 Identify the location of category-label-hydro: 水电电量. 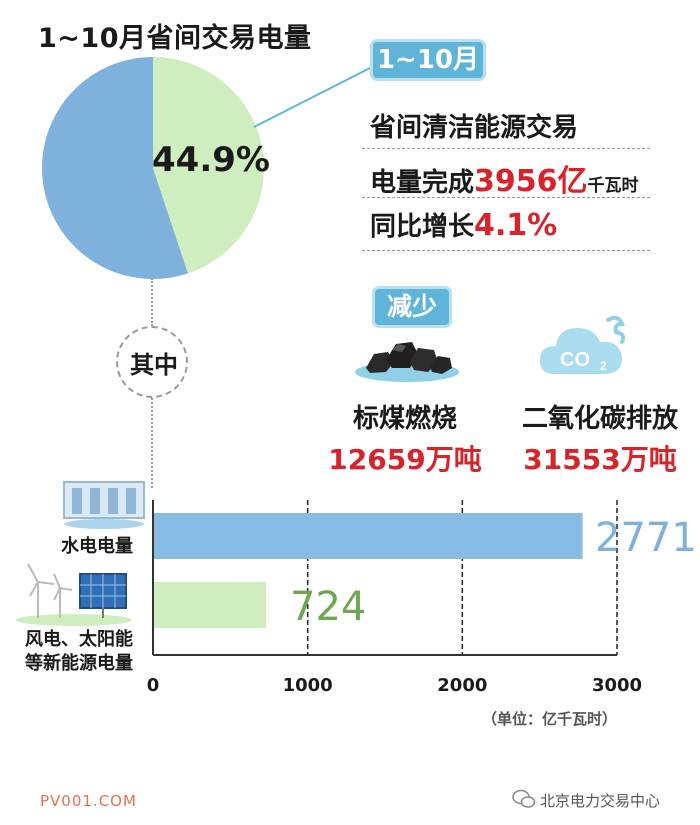
(97, 547).